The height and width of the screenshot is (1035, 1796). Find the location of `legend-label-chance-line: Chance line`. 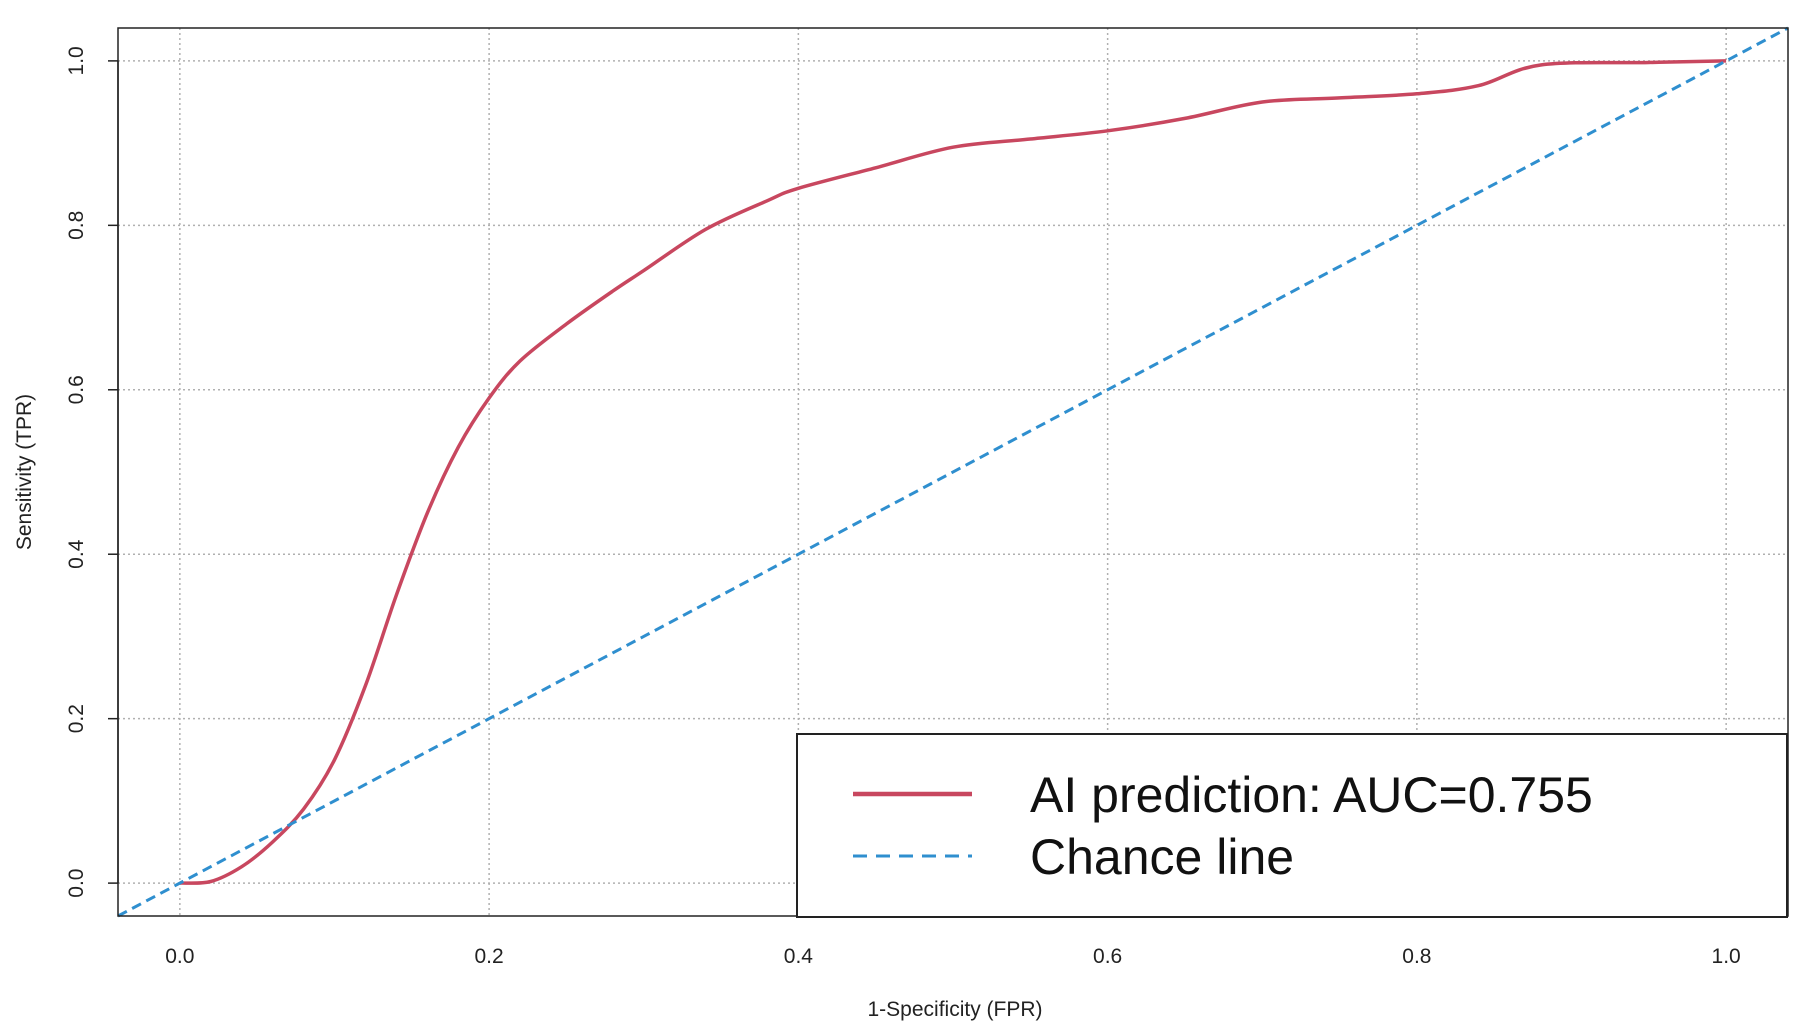

legend-label-chance-line: Chance line is located at coordinates (1162, 857).